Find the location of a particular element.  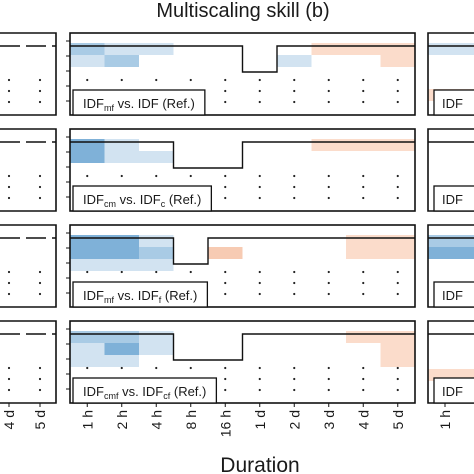

left-neighbor-panels is located at coordinates (28, 218).